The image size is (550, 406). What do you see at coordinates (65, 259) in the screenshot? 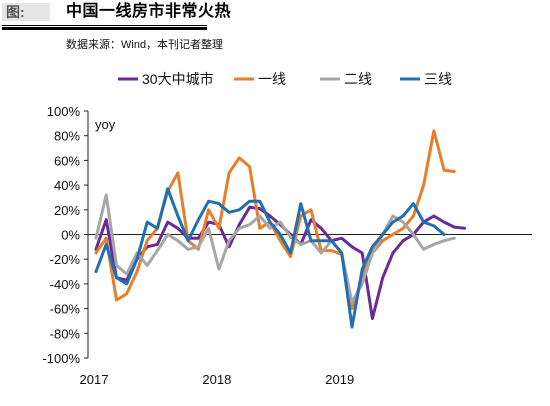
I see `y-tick-label: -20%` at bounding box center [65, 259].